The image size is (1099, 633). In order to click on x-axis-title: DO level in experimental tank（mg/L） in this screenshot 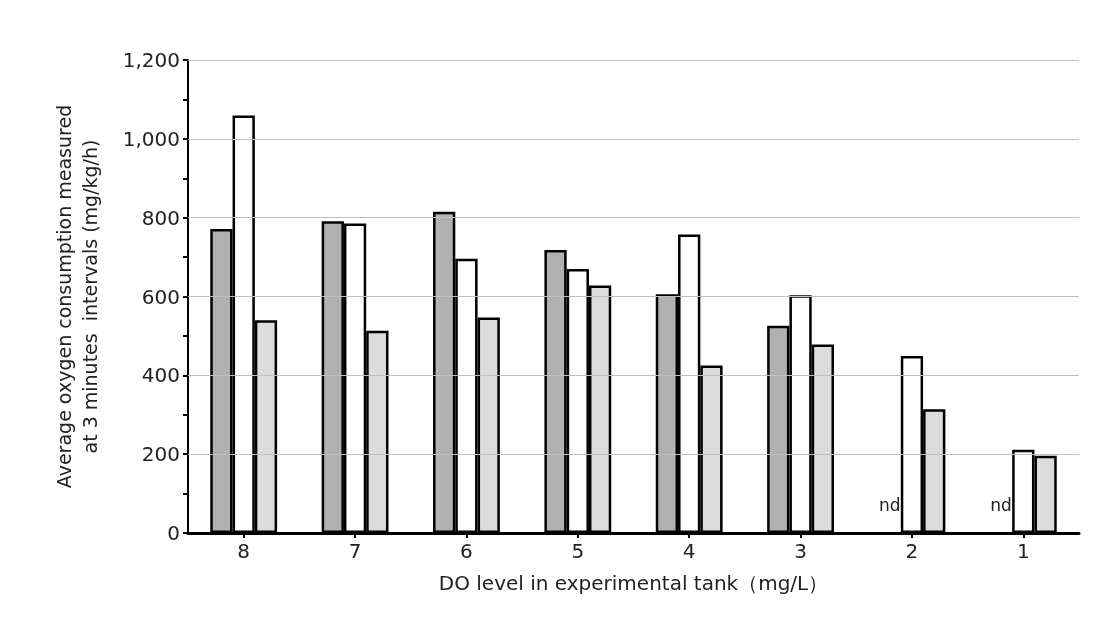, I will do `click(633, 583)`.